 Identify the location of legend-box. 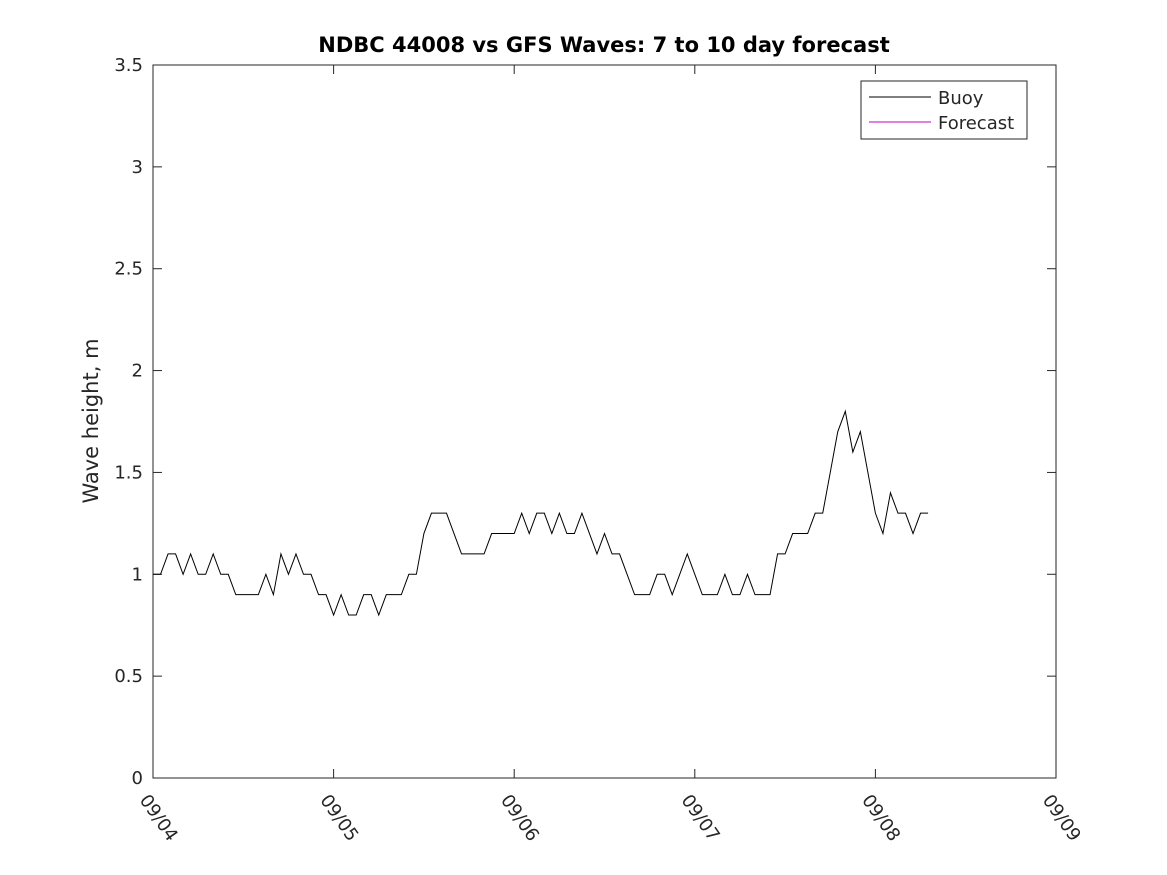
(944, 110).